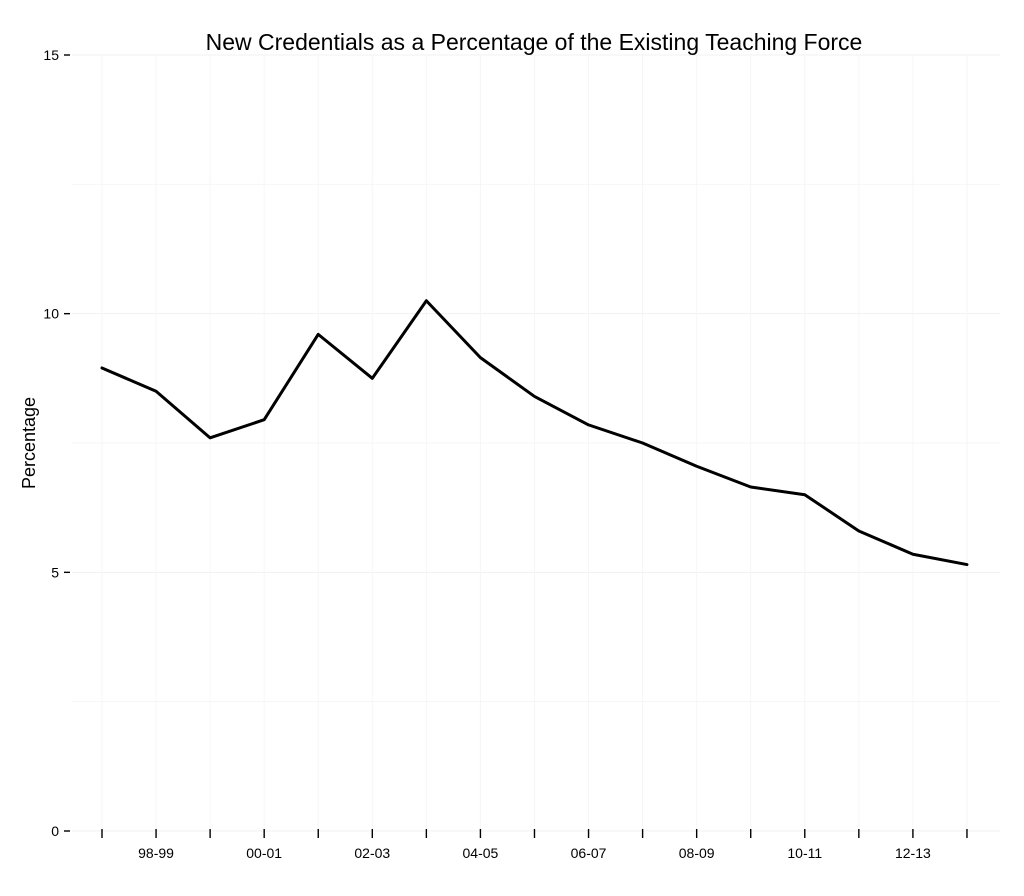  What do you see at coordinates (372, 853) in the screenshot?
I see `x-tick-label: 02-03` at bounding box center [372, 853].